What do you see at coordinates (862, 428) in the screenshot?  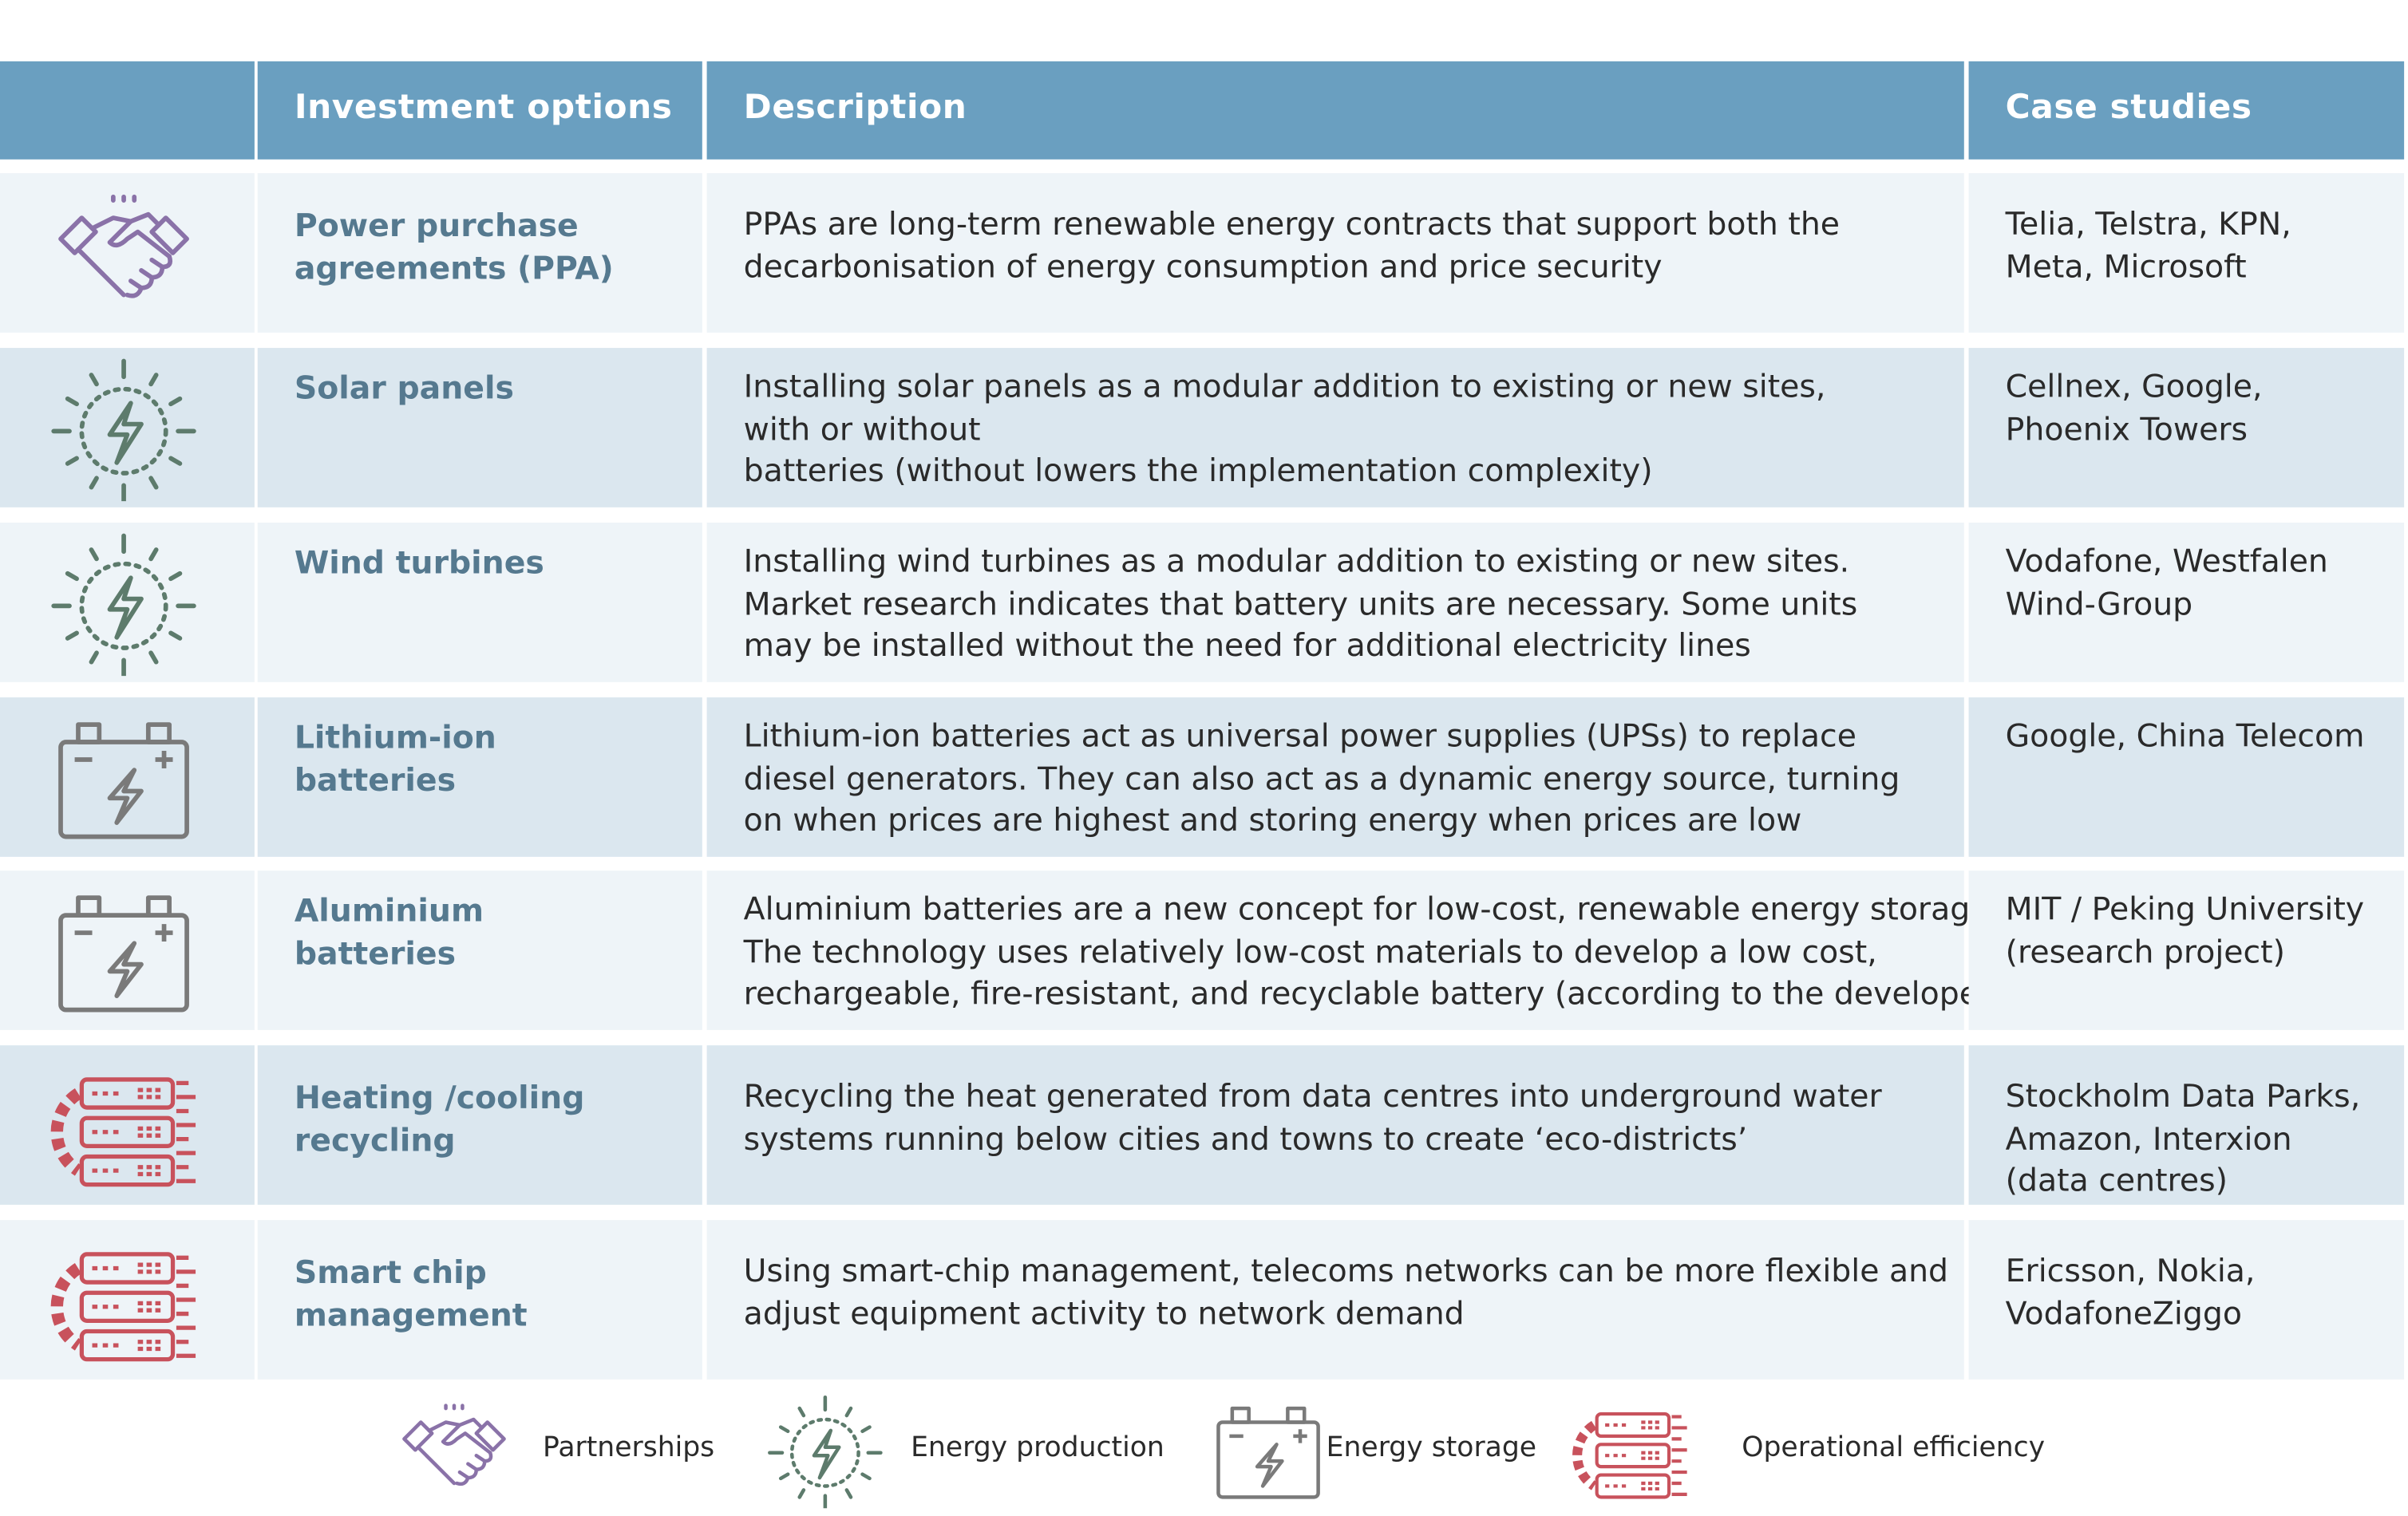 I see `text-line: with or without` at bounding box center [862, 428].